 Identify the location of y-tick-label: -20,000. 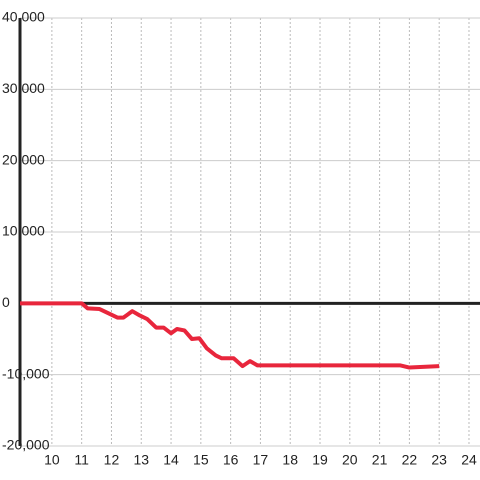
(26, 445).